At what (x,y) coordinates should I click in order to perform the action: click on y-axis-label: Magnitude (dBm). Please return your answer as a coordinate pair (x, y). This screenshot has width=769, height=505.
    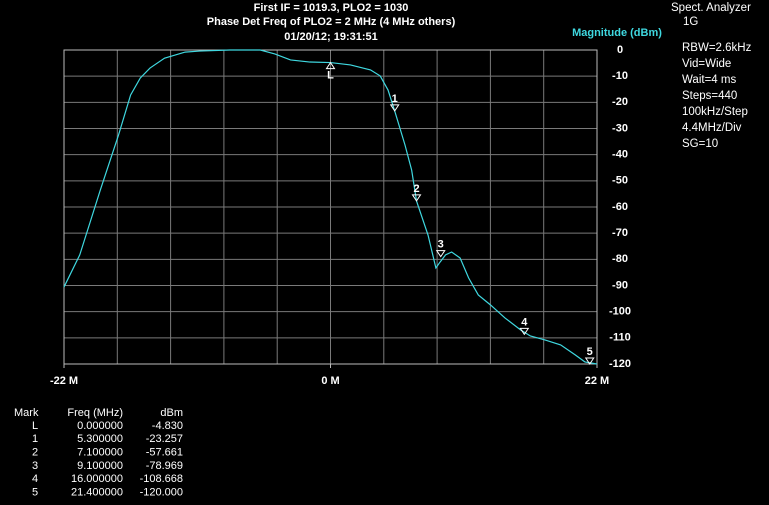
    Looking at the image, I should click on (617, 33).